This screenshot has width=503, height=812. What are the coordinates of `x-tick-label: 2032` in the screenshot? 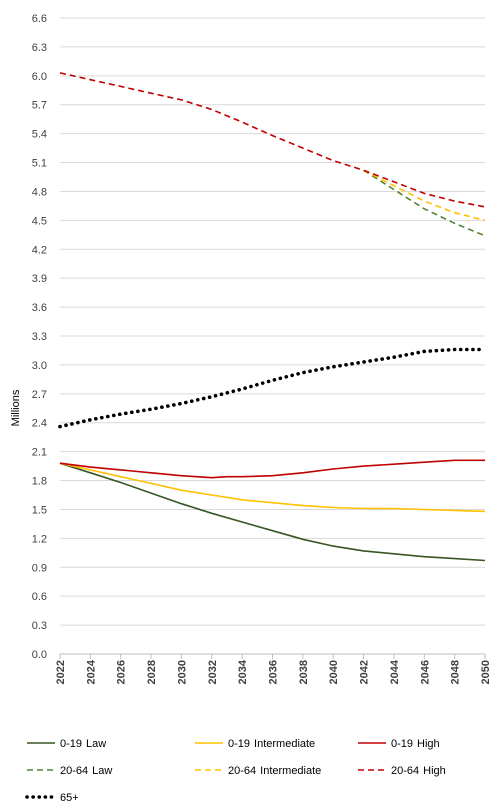 It's located at (213, 672).